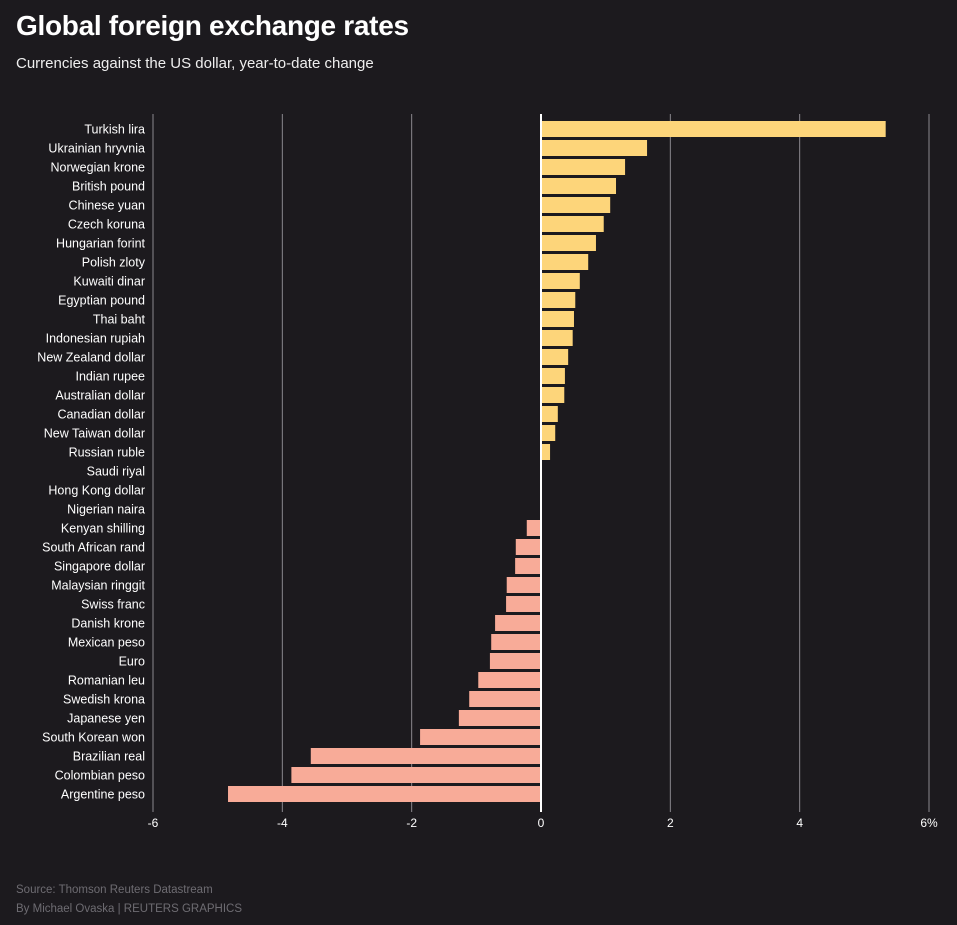  What do you see at coordinates (106, 719) in the screenshot?
I see `category-label: Japanese yen` at bounding box center [106, 719].